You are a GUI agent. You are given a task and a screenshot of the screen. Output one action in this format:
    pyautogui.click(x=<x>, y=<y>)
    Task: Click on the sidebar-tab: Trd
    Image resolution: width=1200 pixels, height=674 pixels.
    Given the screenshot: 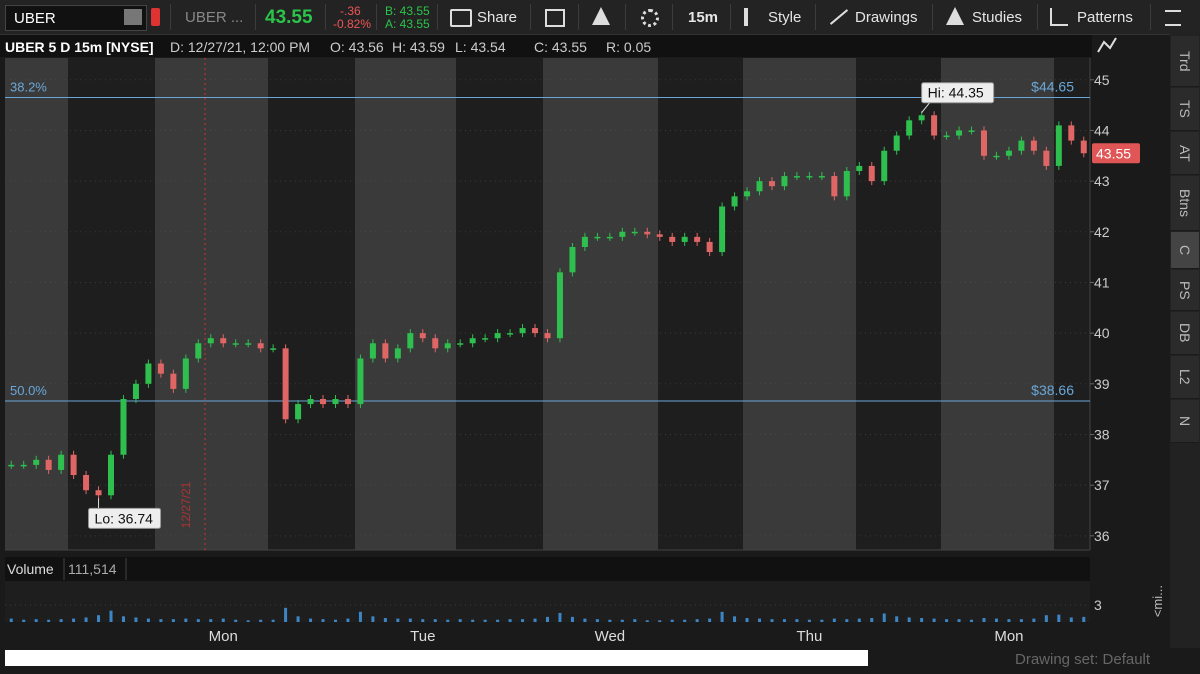 What is the action you would take?
    pyautogui.click(x=1185, y=61)
    